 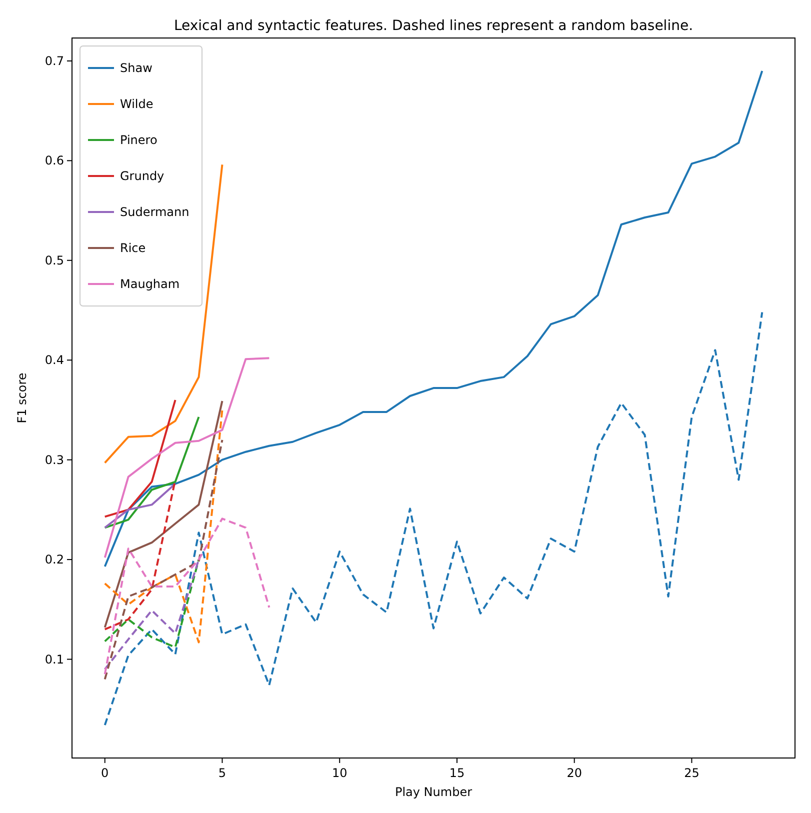 I want to click on legend-label: Rice, so click(x=133, y=248).